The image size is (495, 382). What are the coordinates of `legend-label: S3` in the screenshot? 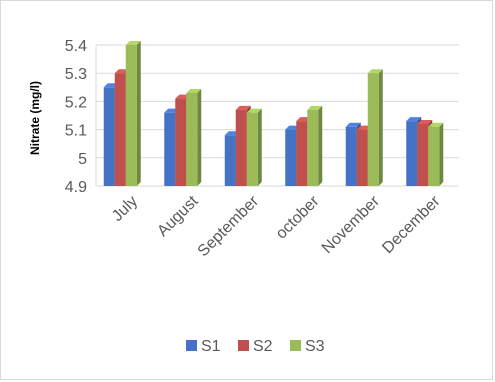 It's located at (315, 346).